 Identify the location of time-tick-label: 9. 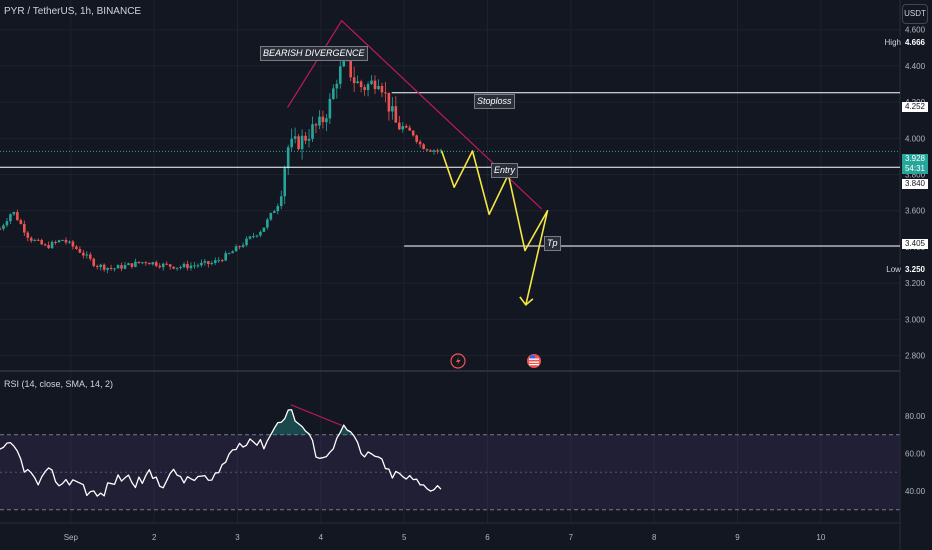
(737, 537).